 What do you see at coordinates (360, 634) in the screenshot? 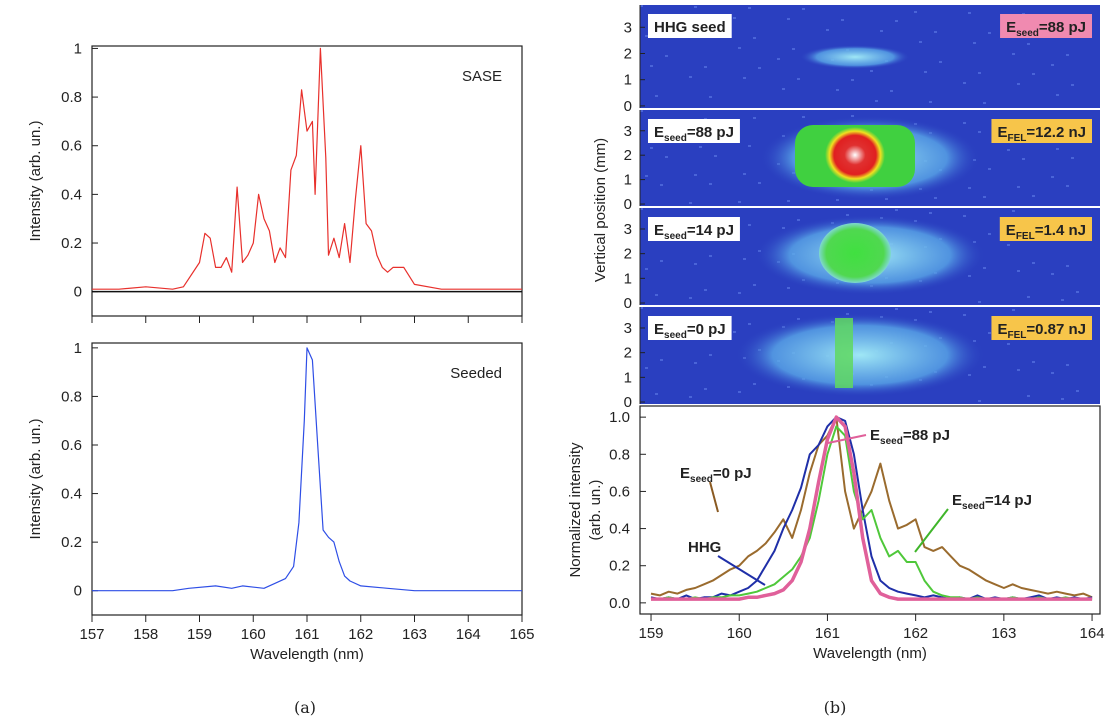
I see `x-tick-label: 162` at bounding box center [360, 634].